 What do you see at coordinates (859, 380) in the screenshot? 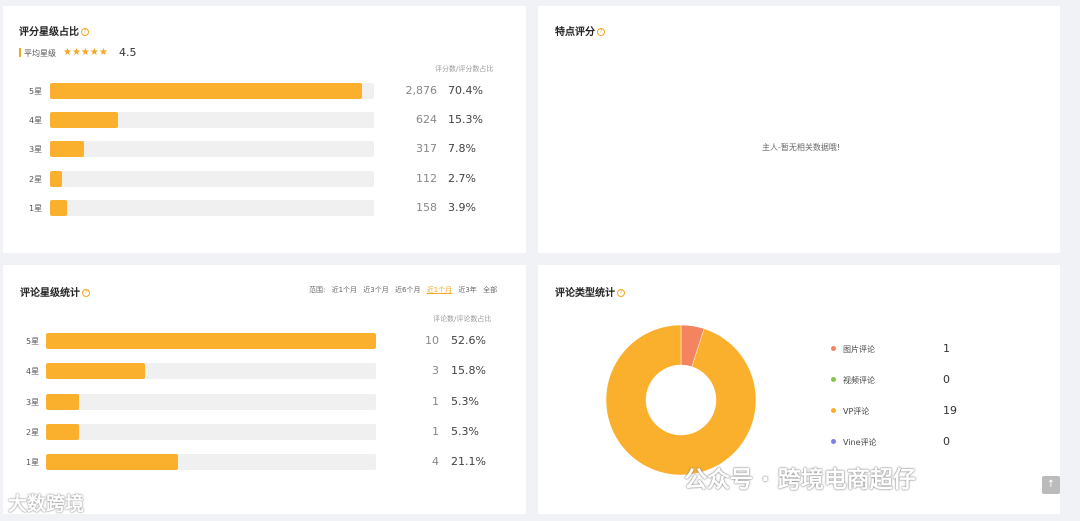
I see `legend-label: 视频评论` at bounding box center [859, 380].